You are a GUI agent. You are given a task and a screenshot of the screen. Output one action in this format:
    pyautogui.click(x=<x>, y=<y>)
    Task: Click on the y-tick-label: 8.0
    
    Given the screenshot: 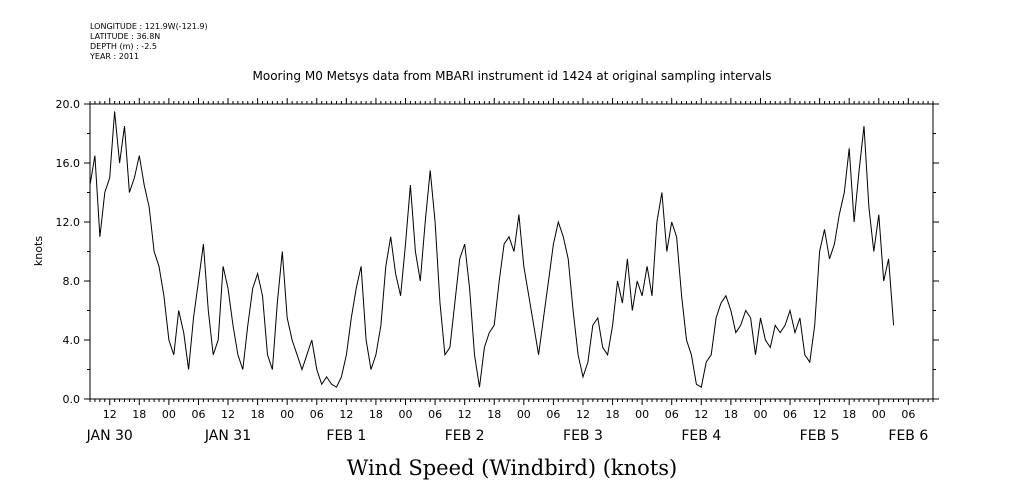 What is the action you would take?
    pyautogui.click(x=72, y=281)
    